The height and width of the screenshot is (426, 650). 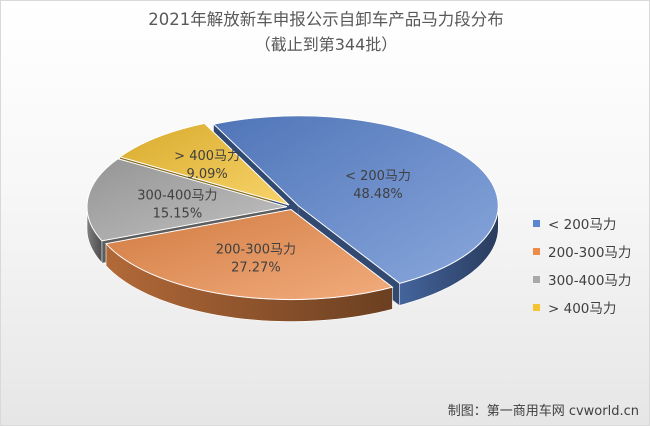 I want to click on legend-item: 300-400马力, so click(x=582, y=279).